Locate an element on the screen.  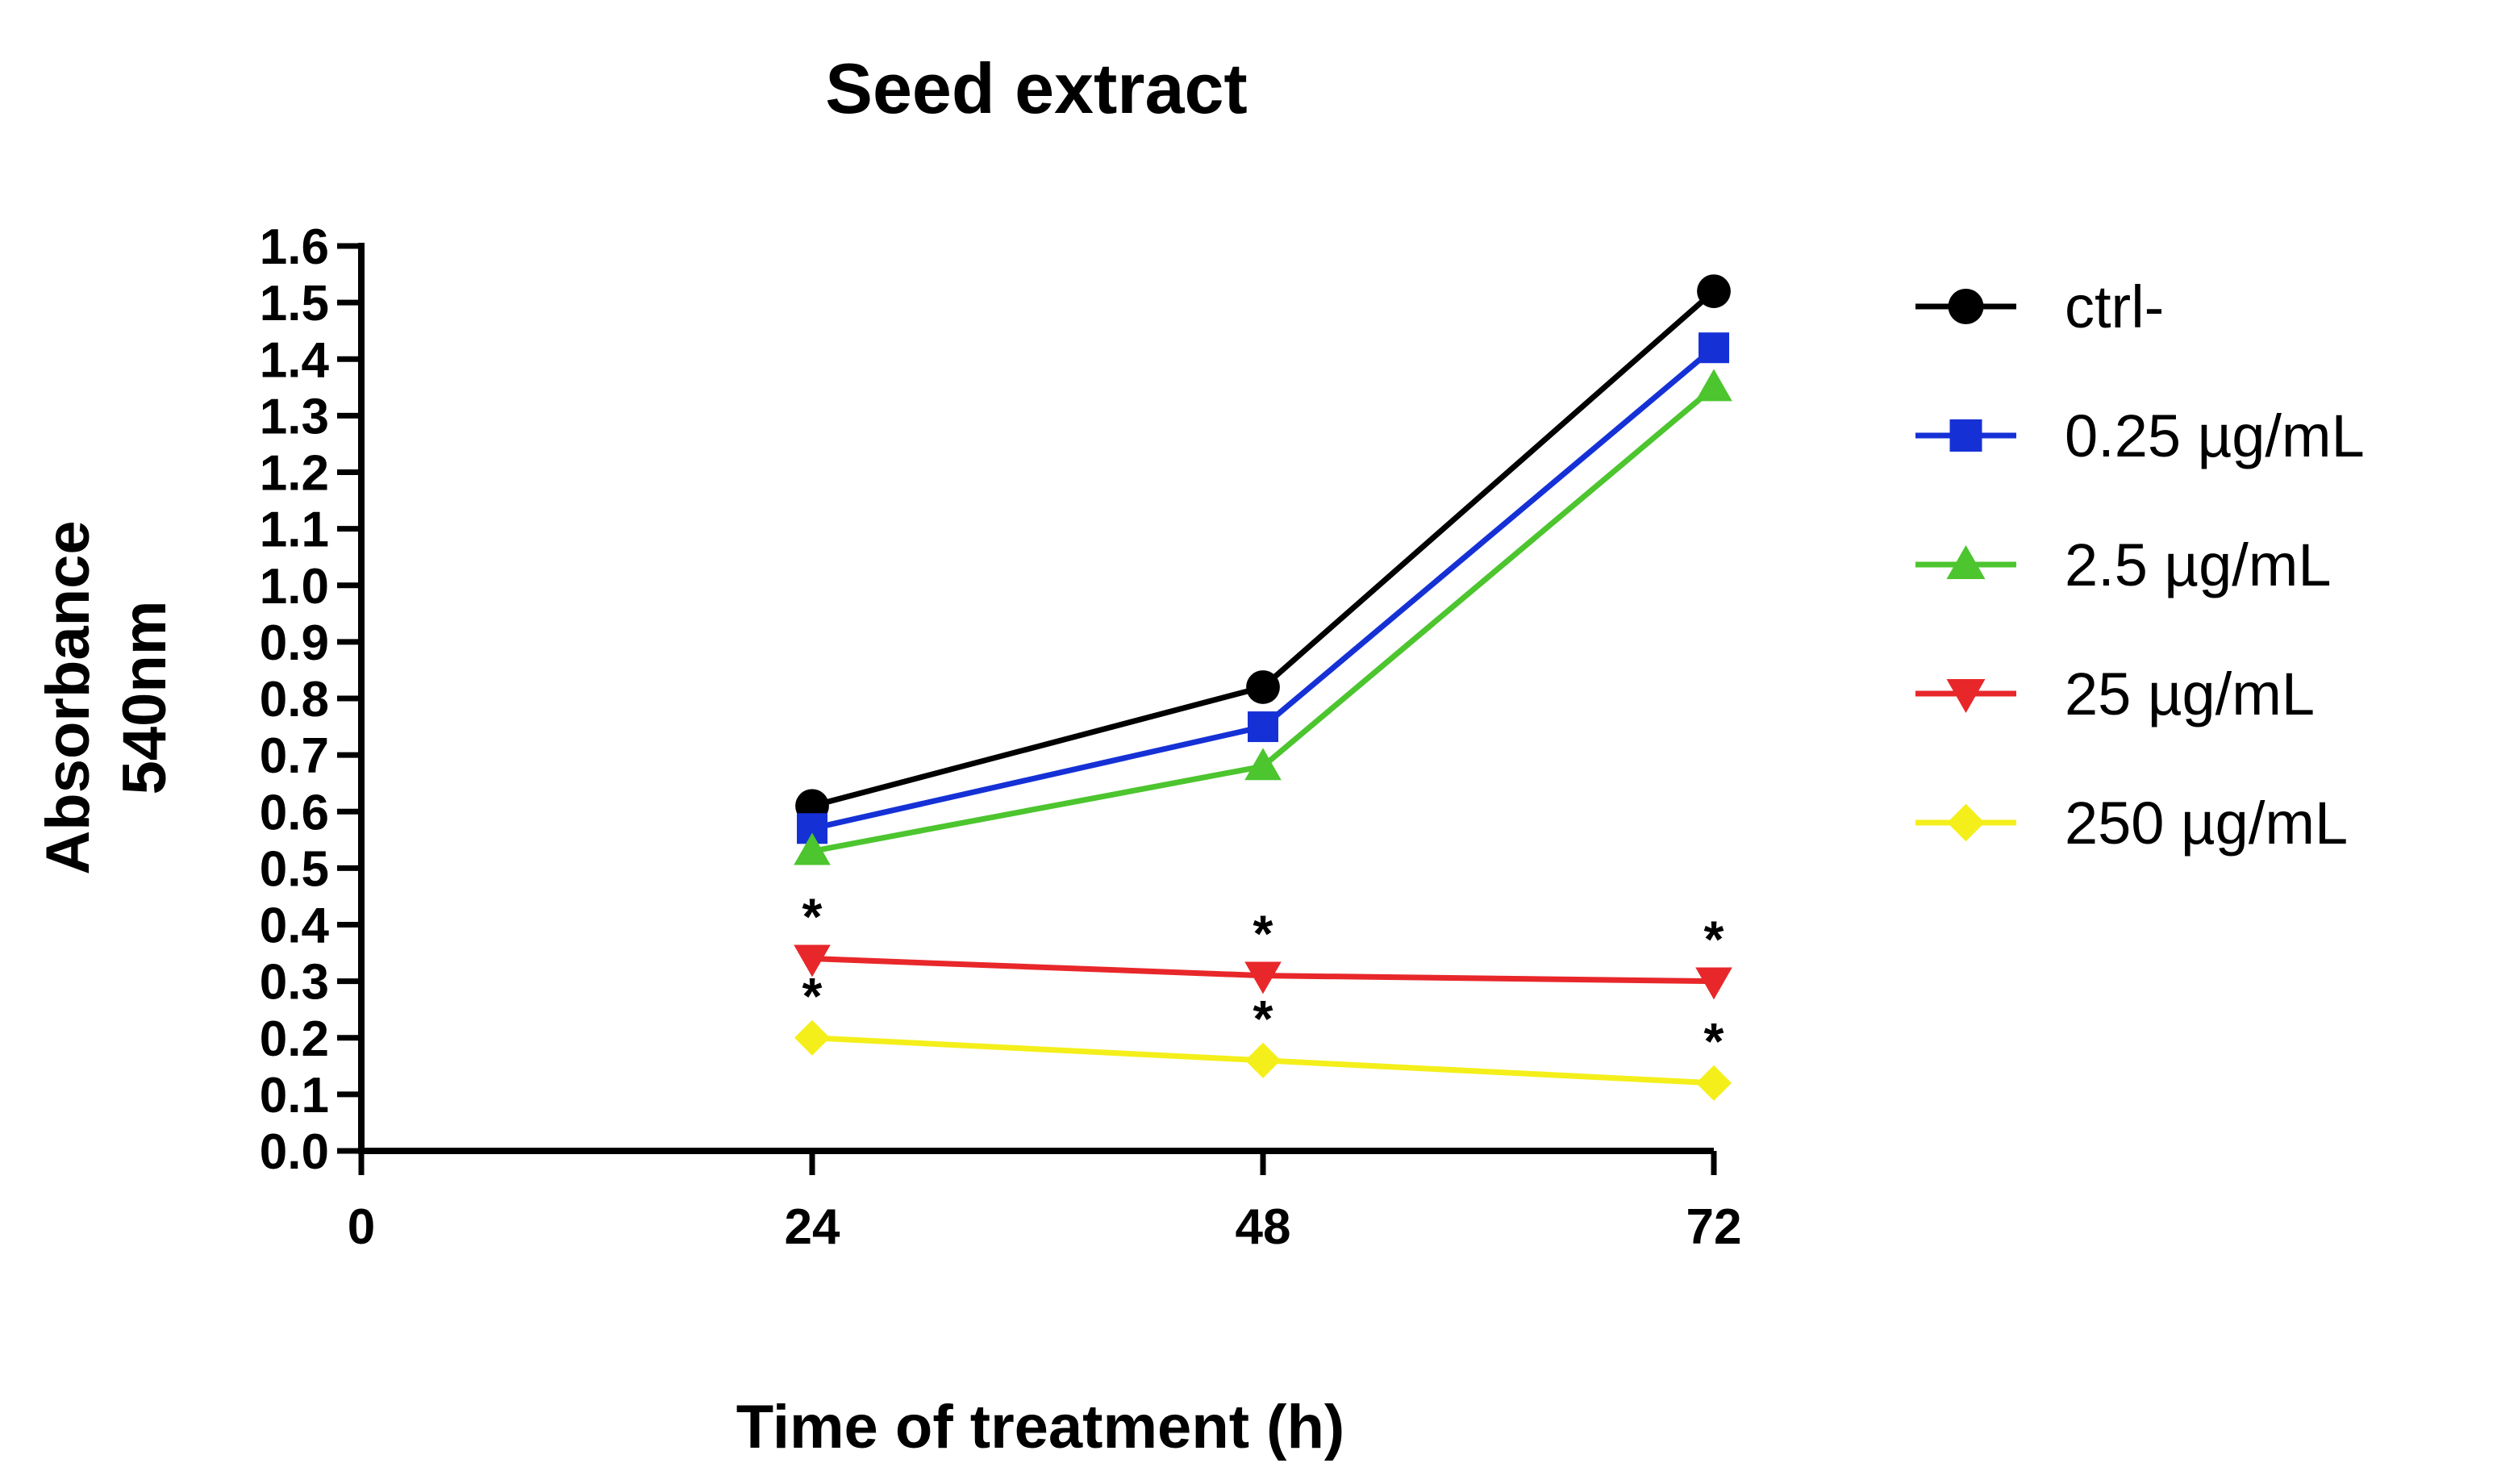
legend-item: 2.5 µg/mL is located at coordinates (2124, 565).